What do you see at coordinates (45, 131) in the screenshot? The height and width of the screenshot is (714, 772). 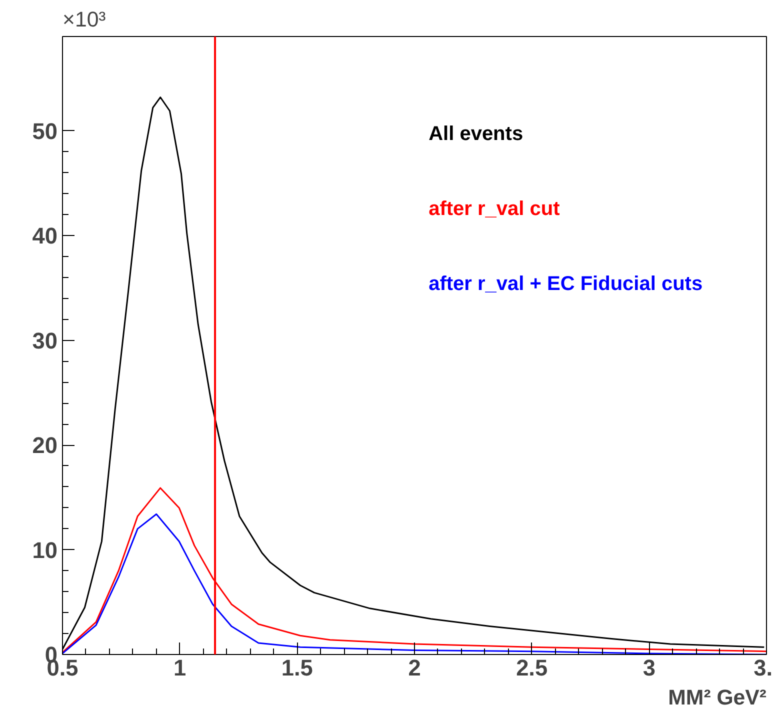 I see `y-tick-label: 50` at bounding box center [45, 131].